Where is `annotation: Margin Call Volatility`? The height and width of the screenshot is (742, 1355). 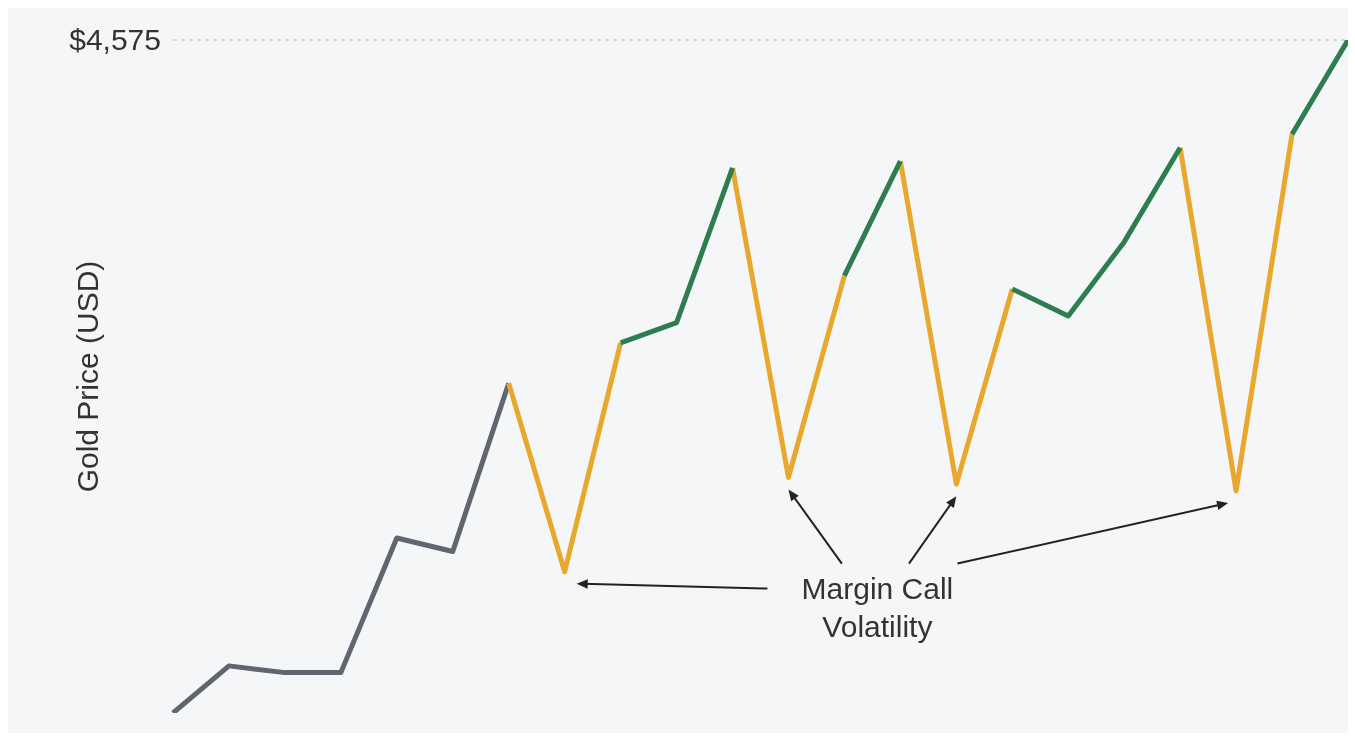 annotation: Margin Call Volatility is located at coordinates (877, 607).